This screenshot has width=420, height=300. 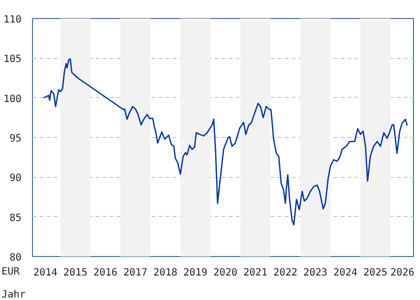 I want to click on x-tick-label: 2025, so click(x=375, y=273).